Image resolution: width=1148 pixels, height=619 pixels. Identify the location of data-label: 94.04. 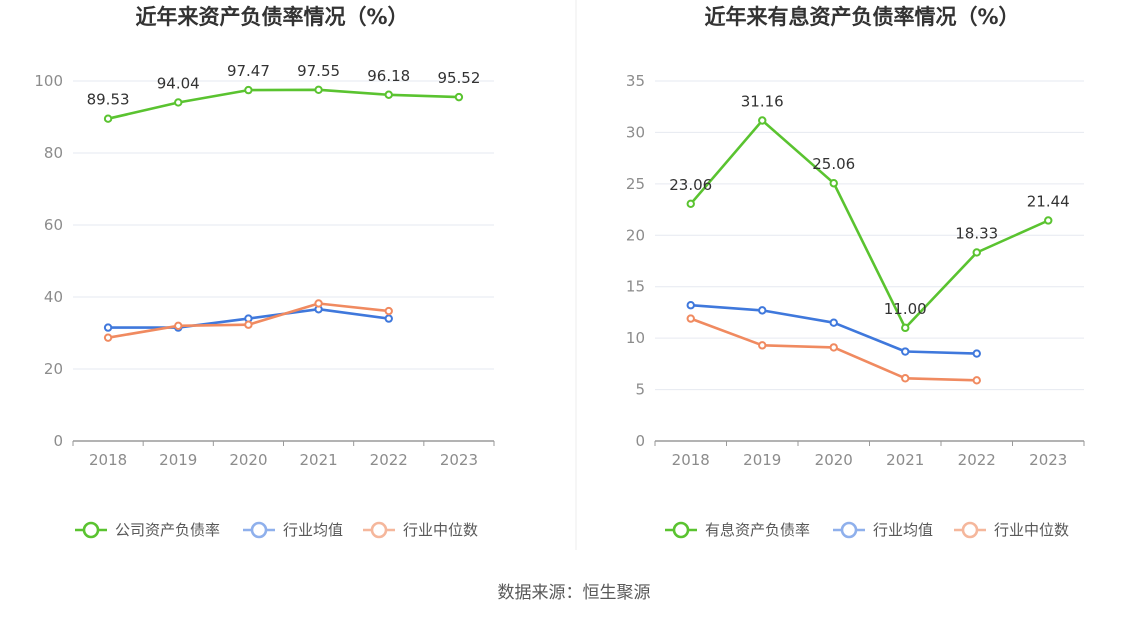
(178, 83).